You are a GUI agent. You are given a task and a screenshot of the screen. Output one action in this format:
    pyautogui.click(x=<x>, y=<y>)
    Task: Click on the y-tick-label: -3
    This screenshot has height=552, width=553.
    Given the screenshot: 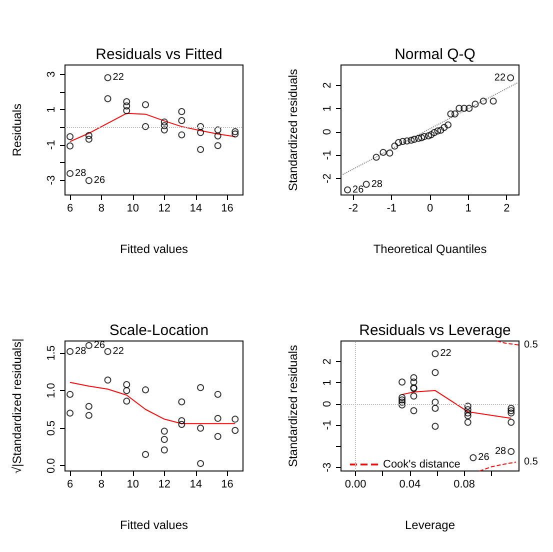 What is the action you would take?
    pyautogui.click(x=328, y=467)
    